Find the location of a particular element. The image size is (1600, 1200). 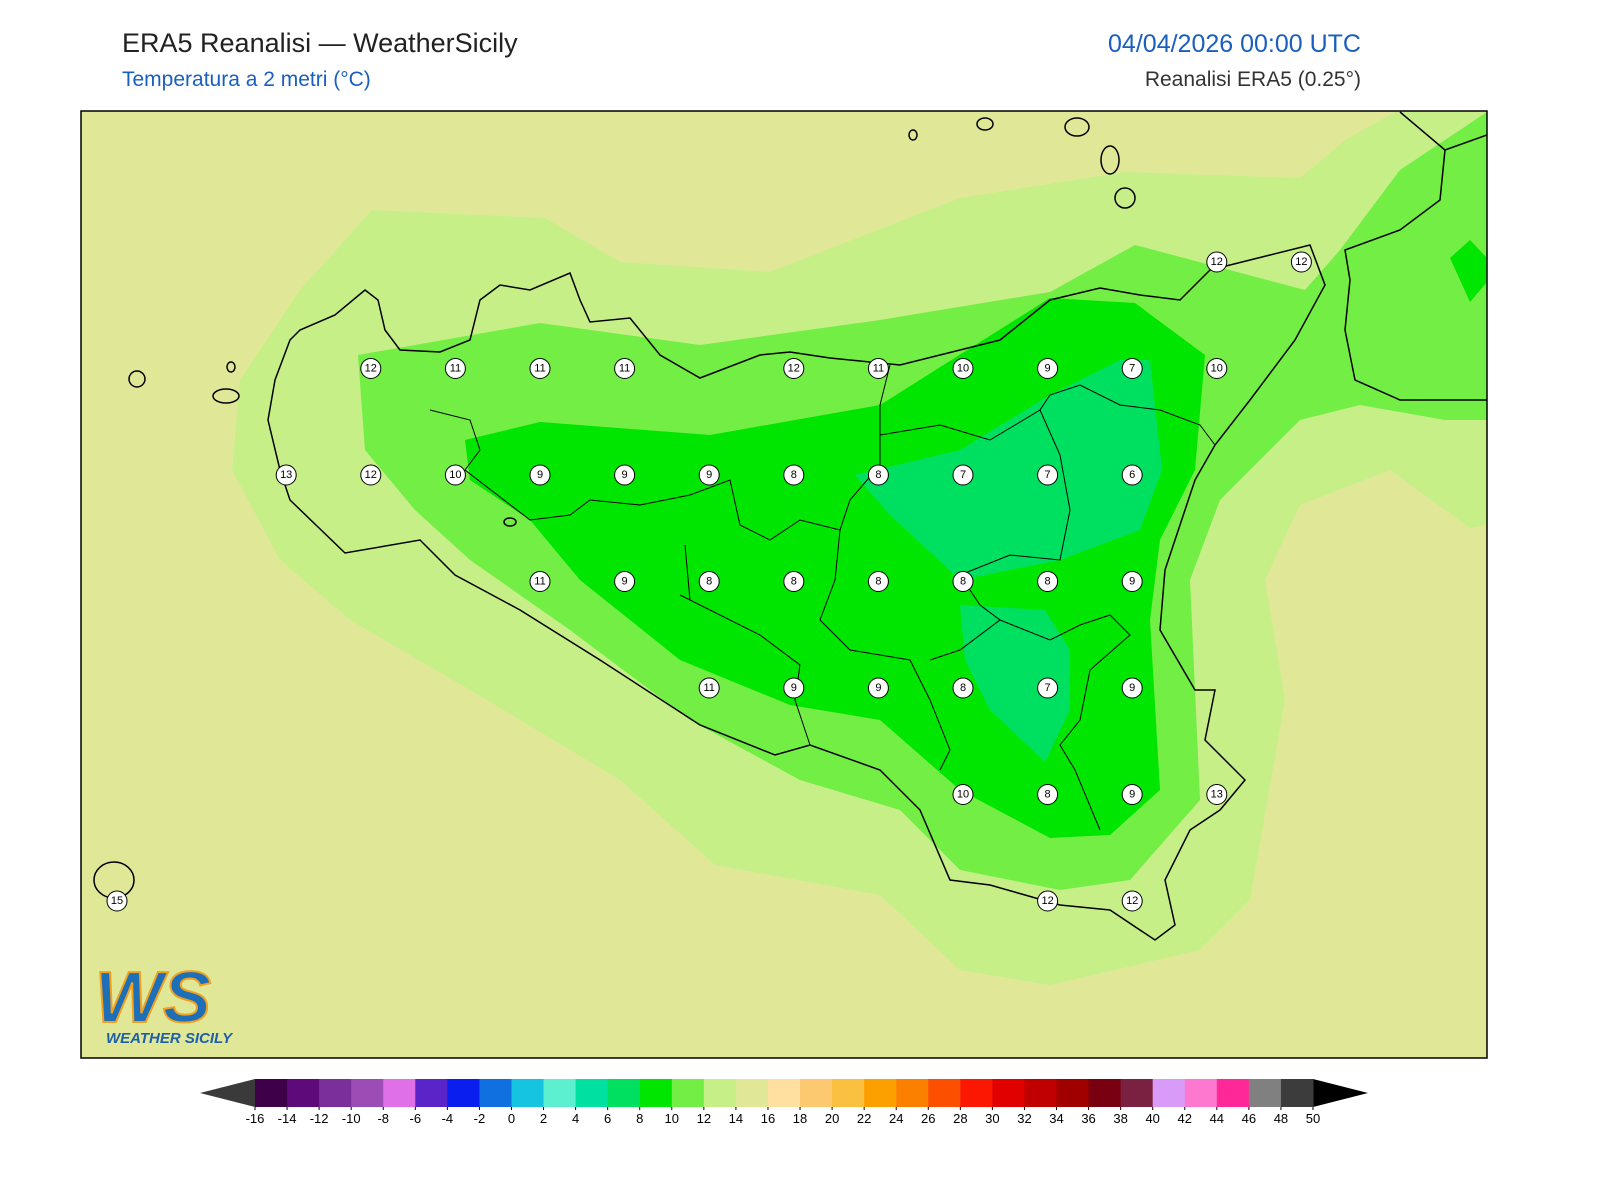

station-value: 6 is located at coordinates (1132, 475).